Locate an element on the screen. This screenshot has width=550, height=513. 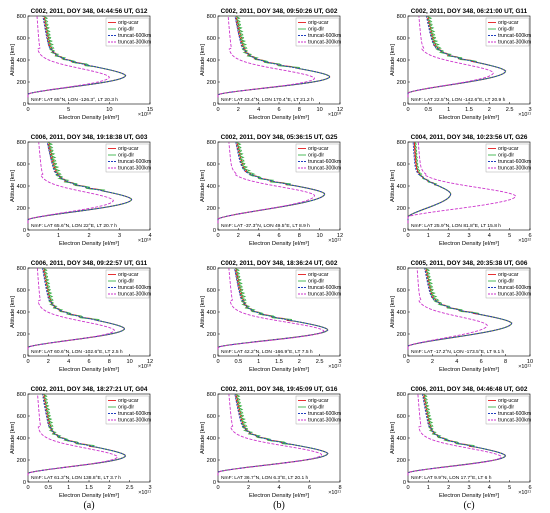
x-tick-label: 12 is located at coordinates (340, 236).